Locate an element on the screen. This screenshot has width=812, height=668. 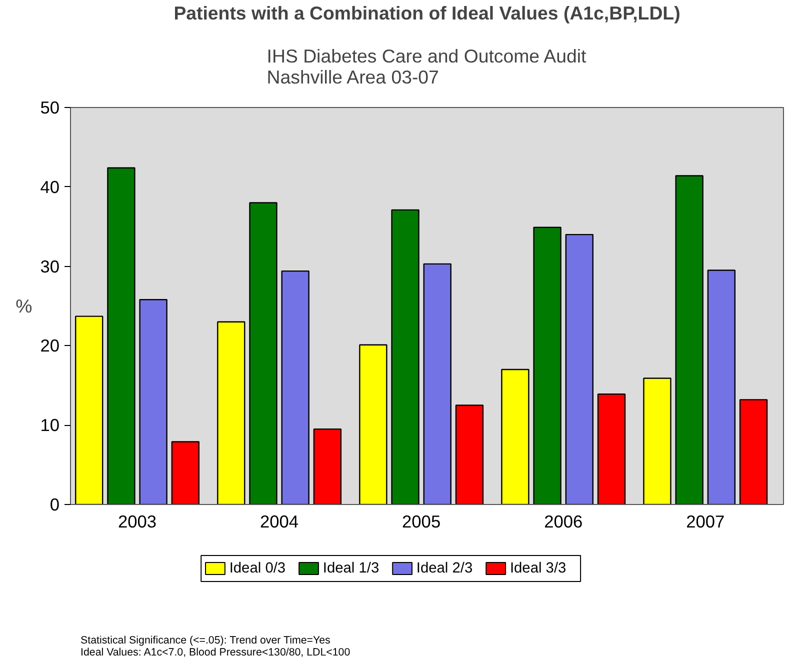
chart-subtitle: IHS Diabetes Care and Outcome Audit Nashville Area 03-07 is located at coordinates (426, 67).